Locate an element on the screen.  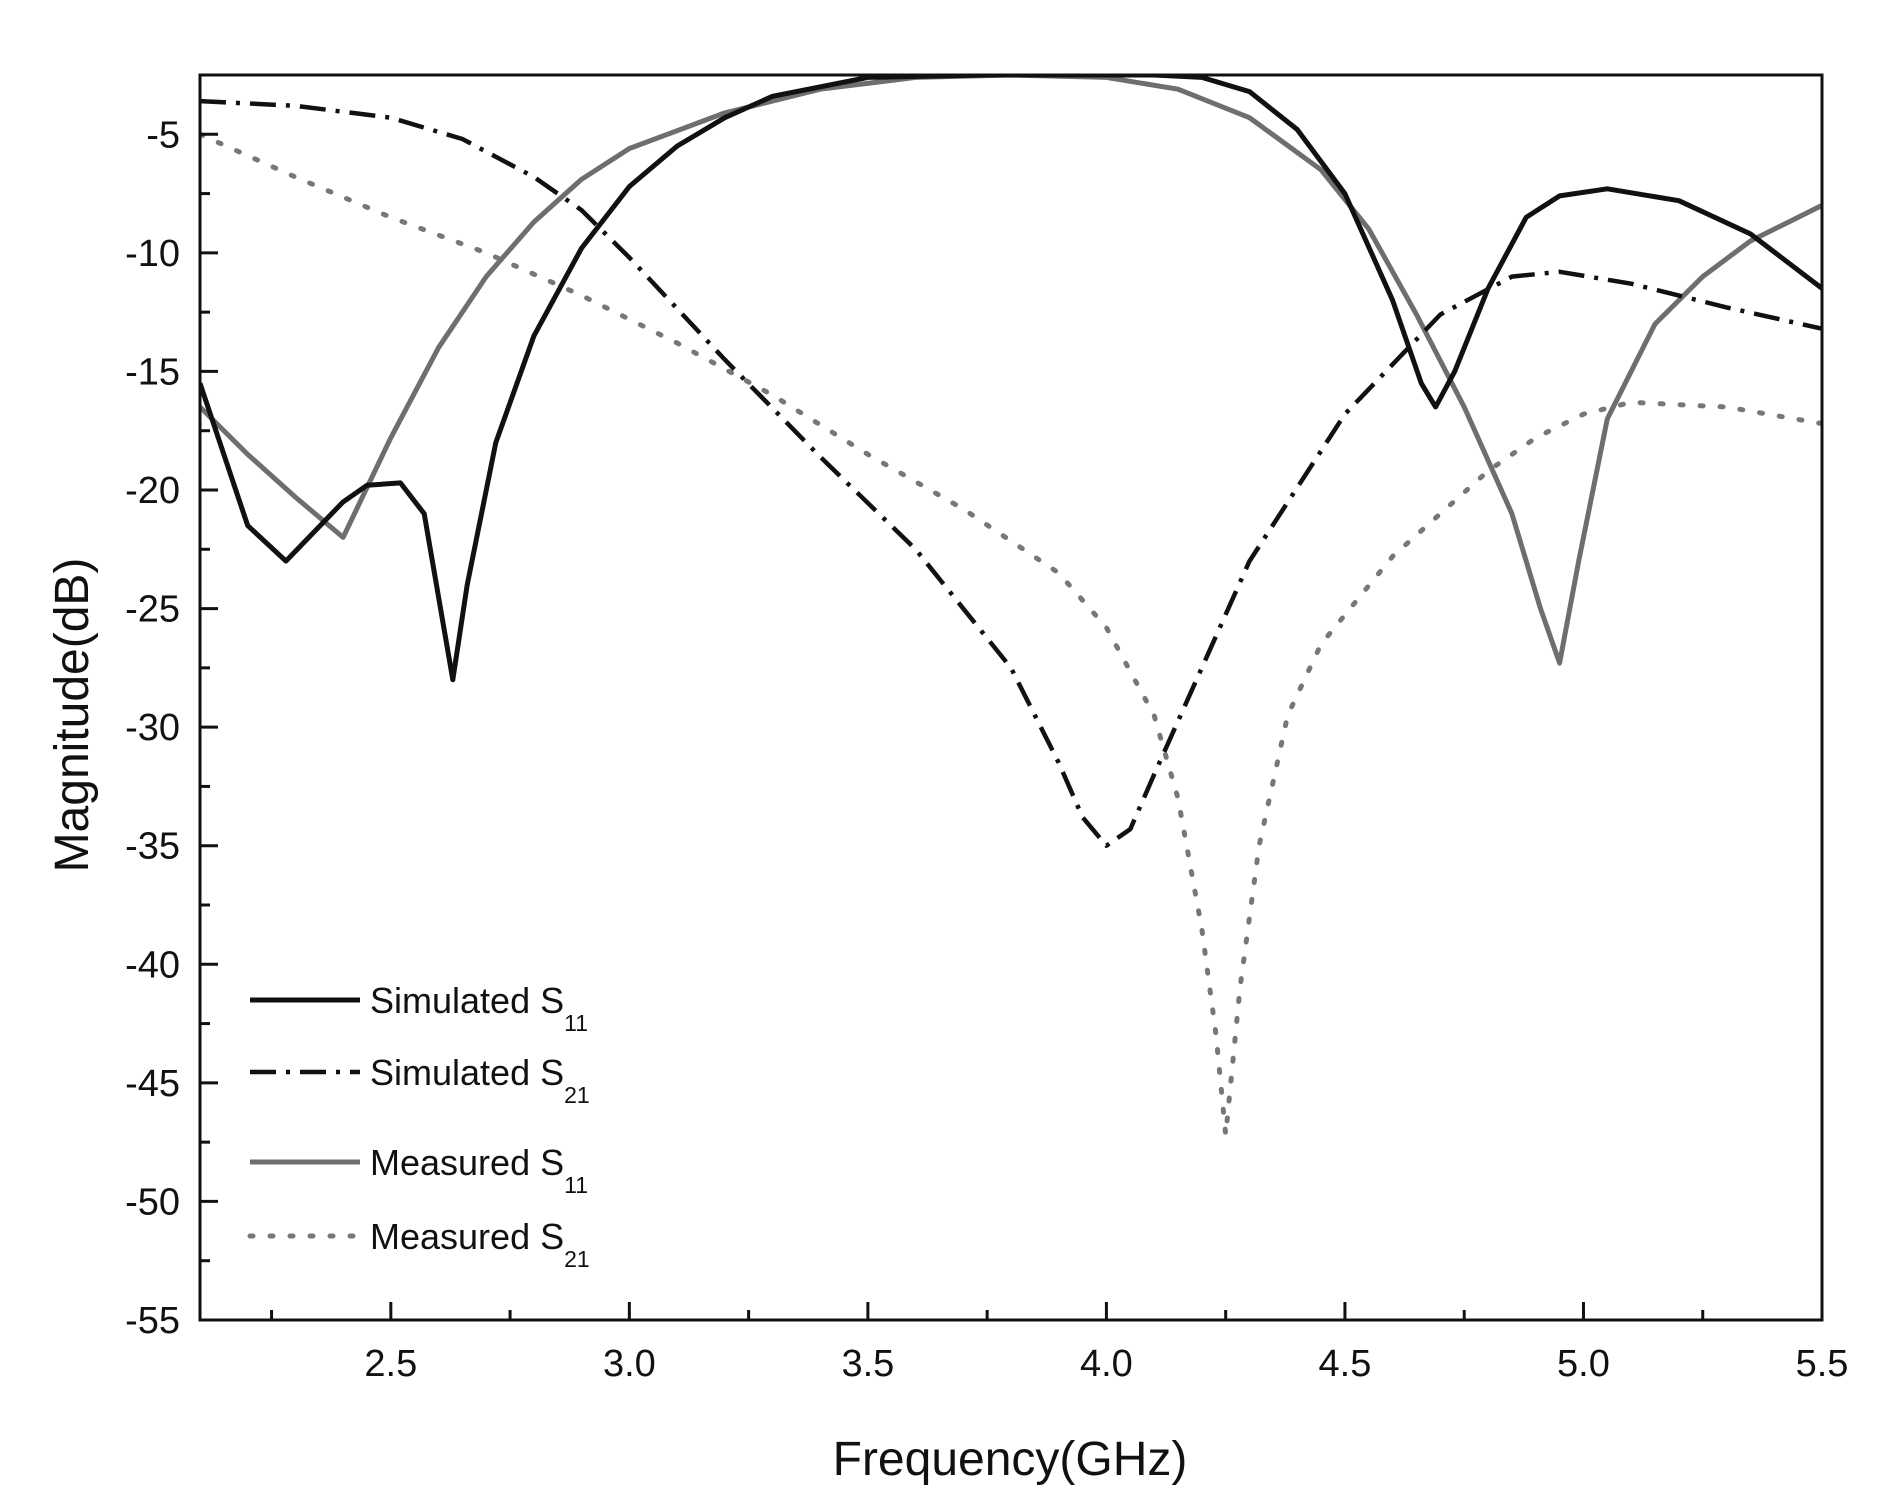
y-tick-label: -50 is located at coordinates (152, 1202).